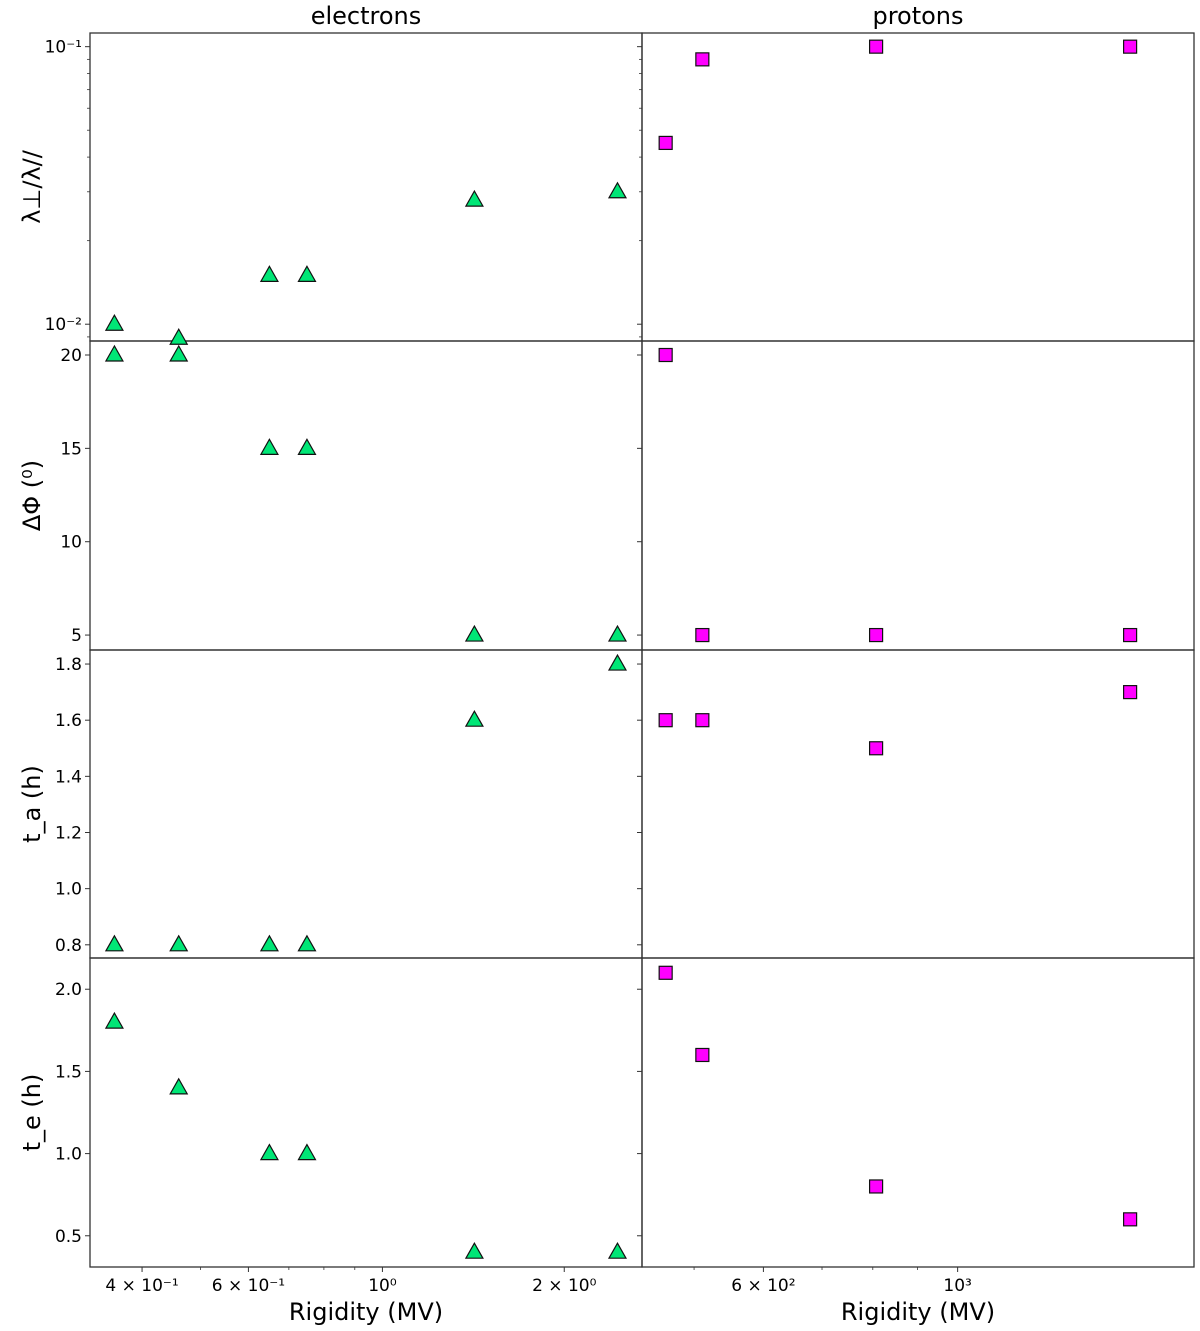  Describe the element at coordinates (366, 16) in the screenshot. I see `column-title-electrons: electrons` at that location.